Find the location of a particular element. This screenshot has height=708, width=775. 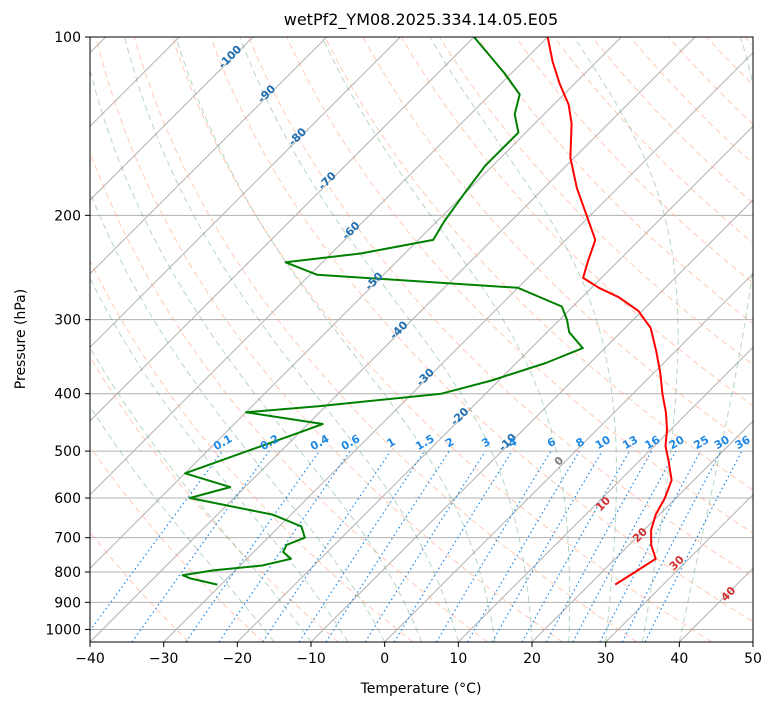

x-tick-label: −40 is located at coordinates (90, 659).